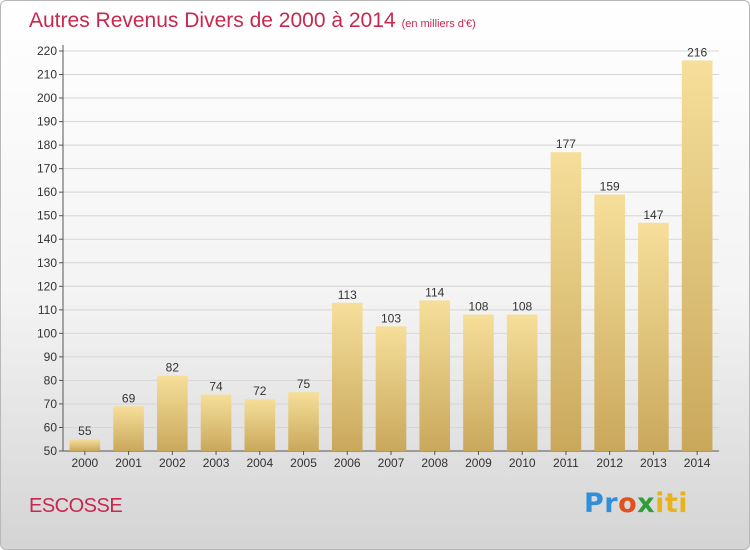 Image resolution: width=750 pixels, height=550 pixels. I want to click on x-tick-label: 2010, so click(522, 463).